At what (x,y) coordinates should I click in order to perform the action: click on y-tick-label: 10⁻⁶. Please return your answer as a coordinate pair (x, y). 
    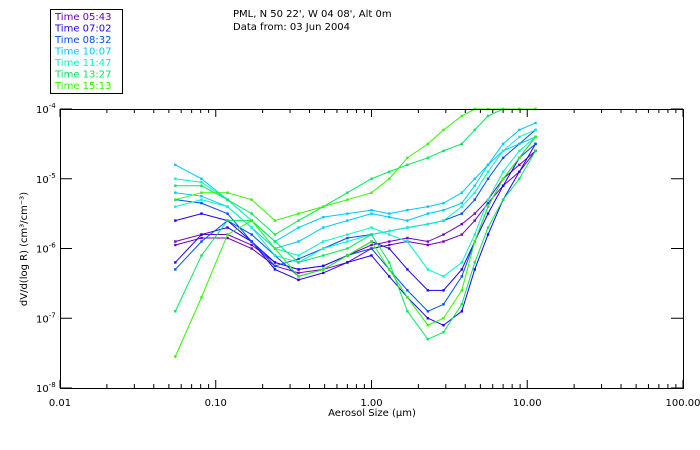
    Looking at the image, I should click on (46, 249).